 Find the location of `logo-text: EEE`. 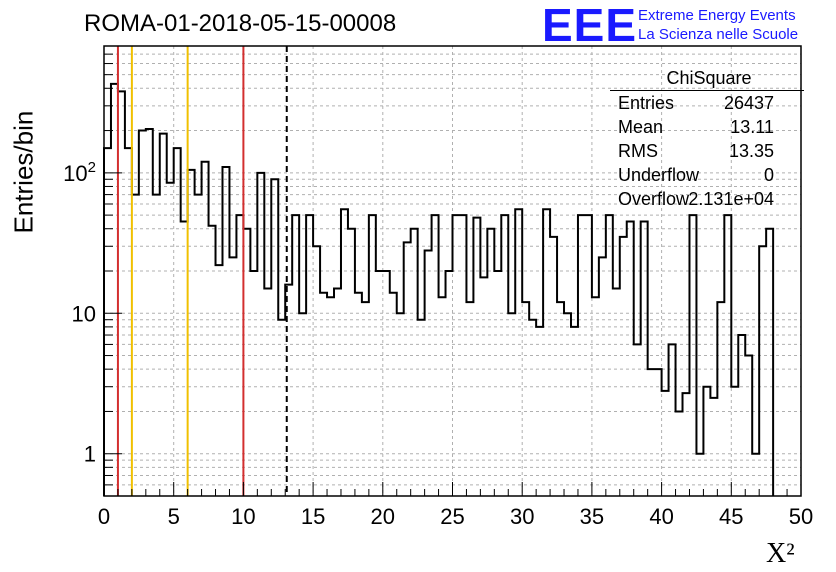

logo-text: EEE is located at coordinates (590, 25).